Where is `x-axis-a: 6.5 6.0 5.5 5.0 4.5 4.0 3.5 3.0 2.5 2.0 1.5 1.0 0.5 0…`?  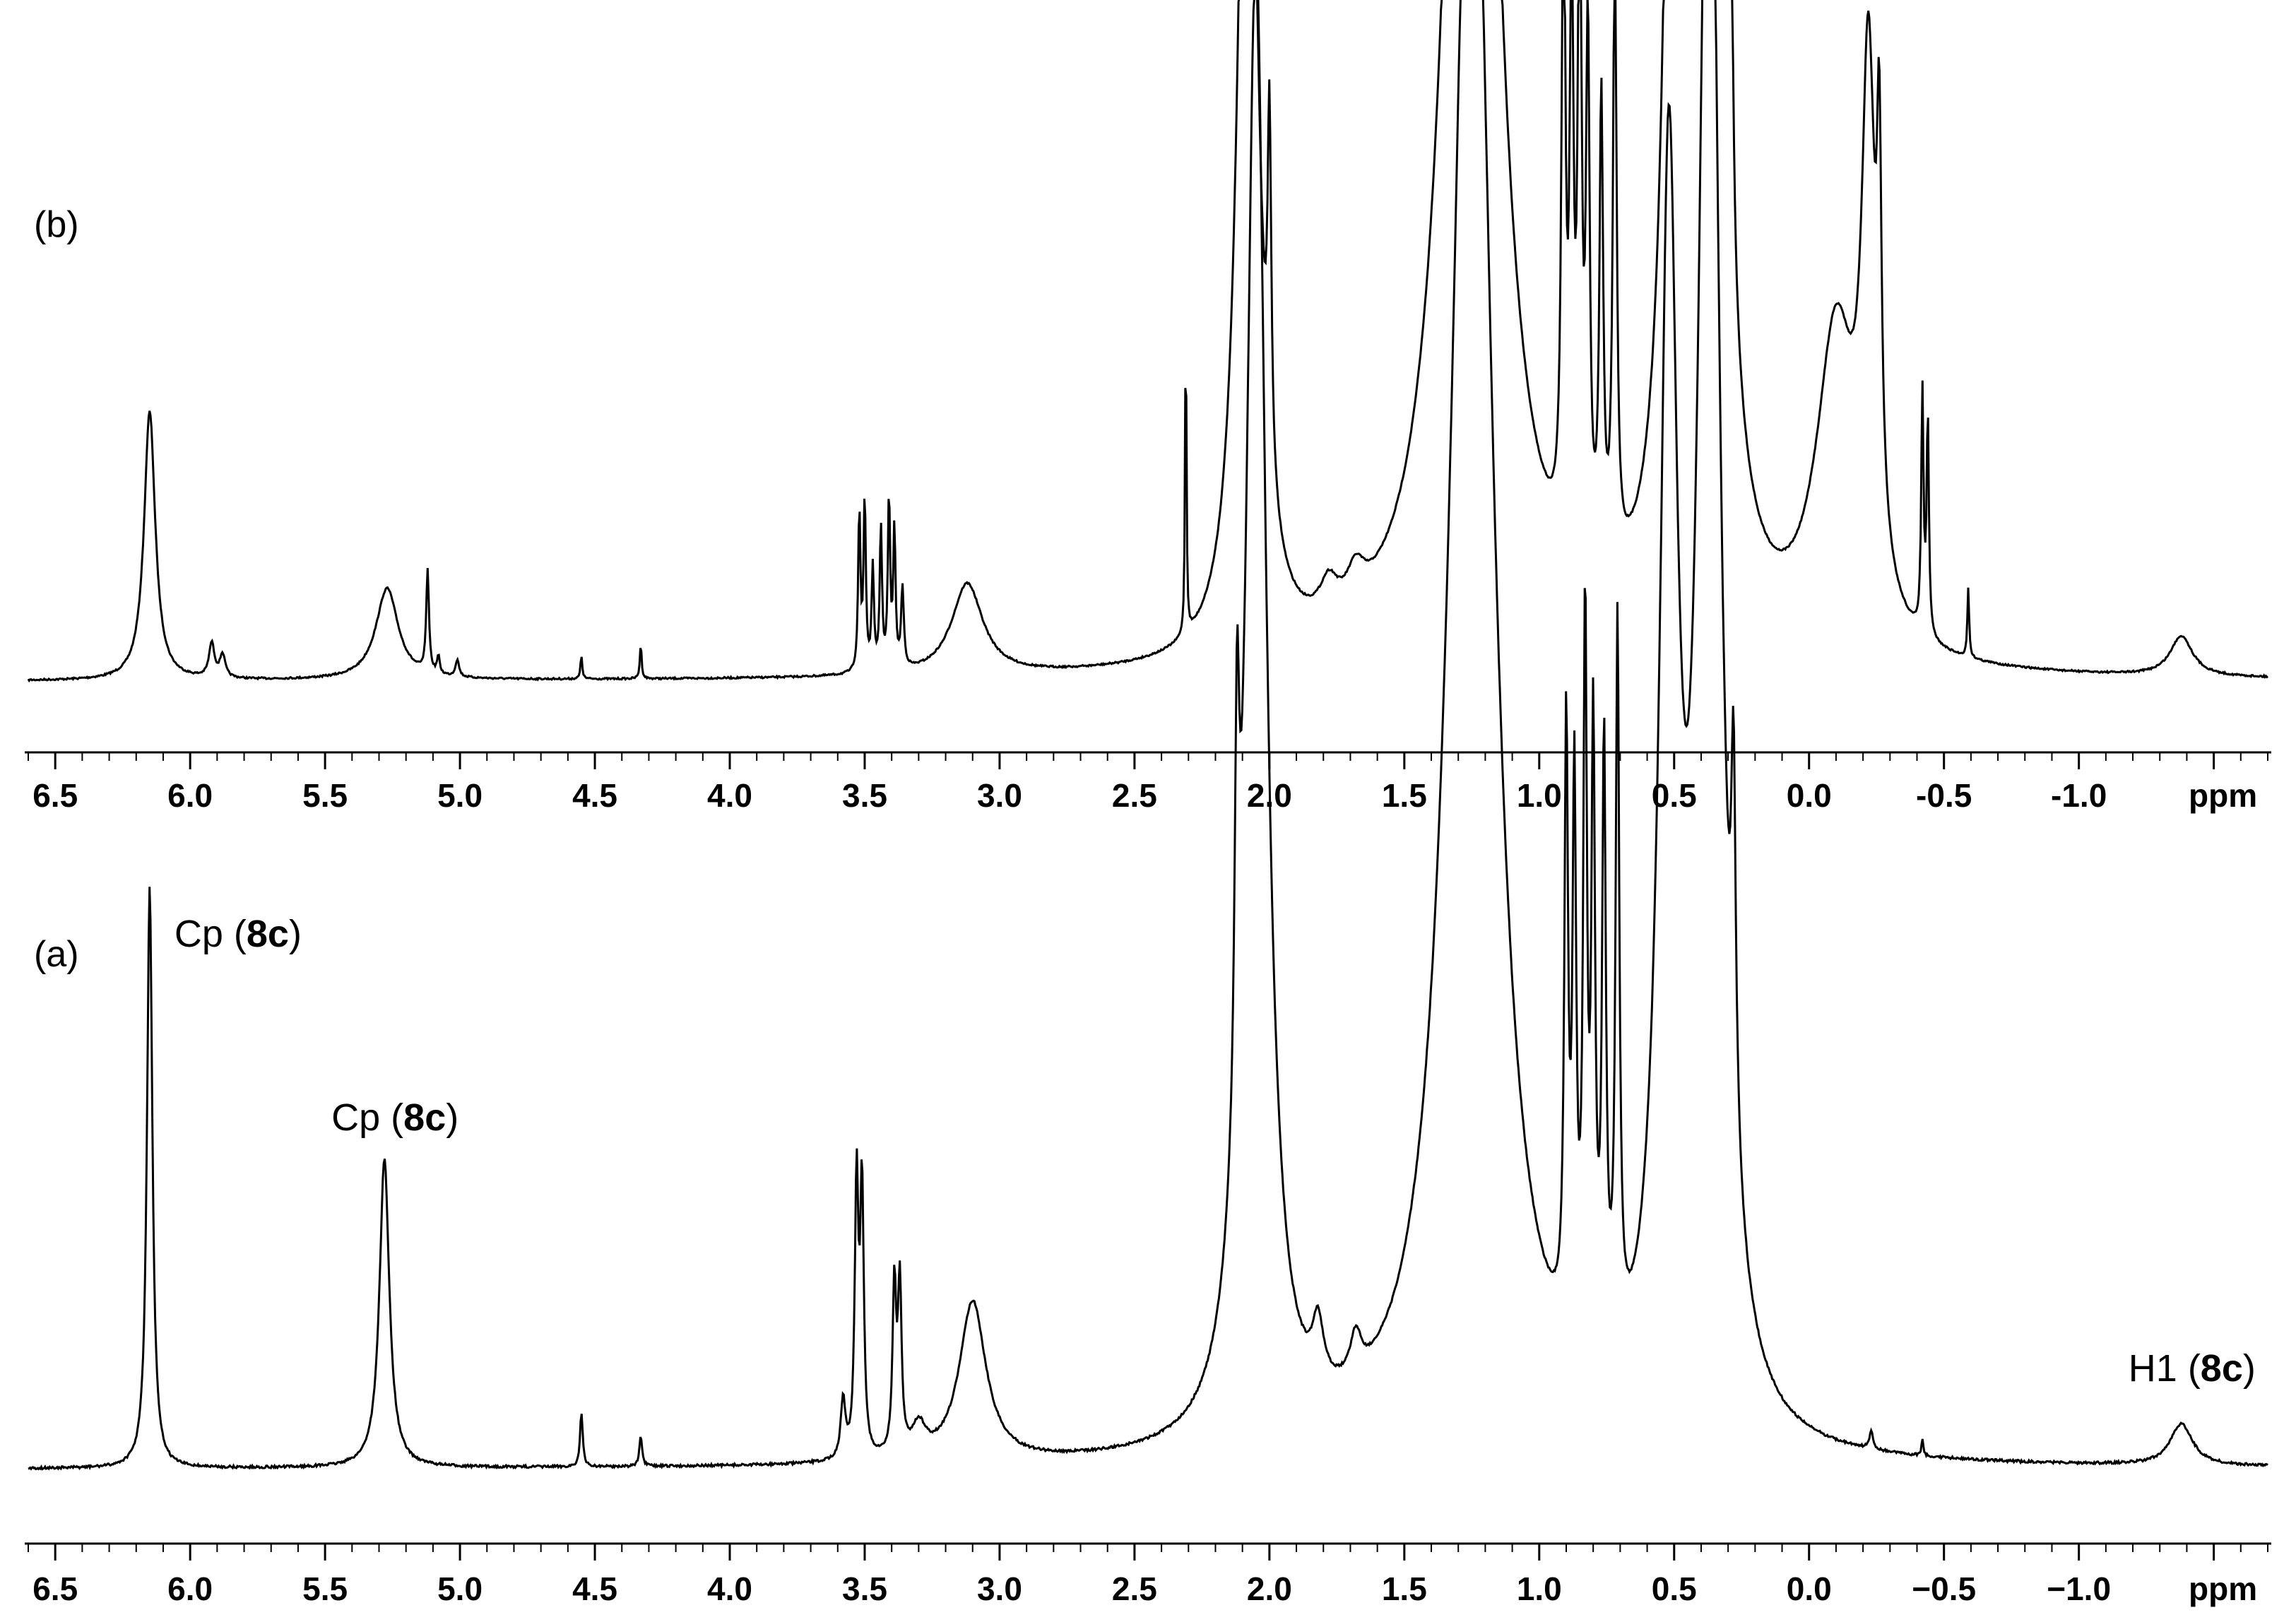 x-axis-a: 6.5 6.0 5.5 5.0 4.5 4.0 3.5 3.0 2.5 2.0 1.5 1.0 0.5 0… is located at coordinates (1148, 1575).